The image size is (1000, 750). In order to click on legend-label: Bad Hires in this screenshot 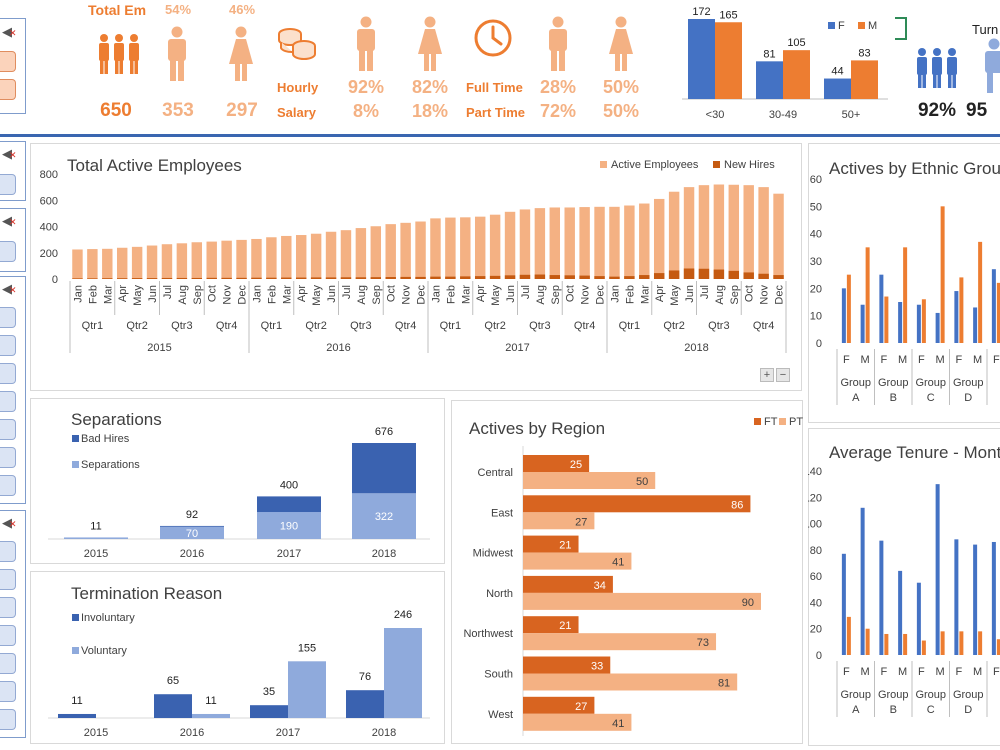, I will do `click(105, 439)`.